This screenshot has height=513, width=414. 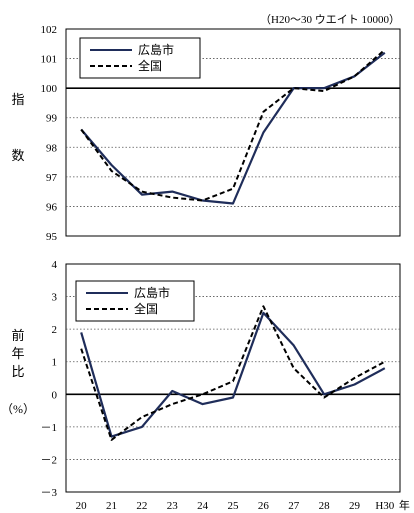 What do you see at coordinates (52, 207) in the screenshot?
I see `y-tick-label: 96` at bounding box center [52, 207].